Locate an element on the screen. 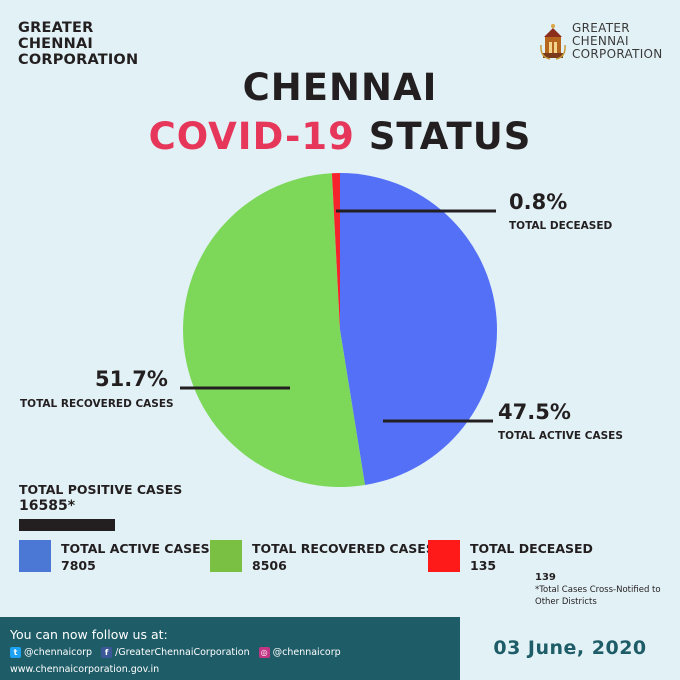 The width and height of the screenshot is (680, 680). legend-value: 7805 is located at coordinates (78, 565).